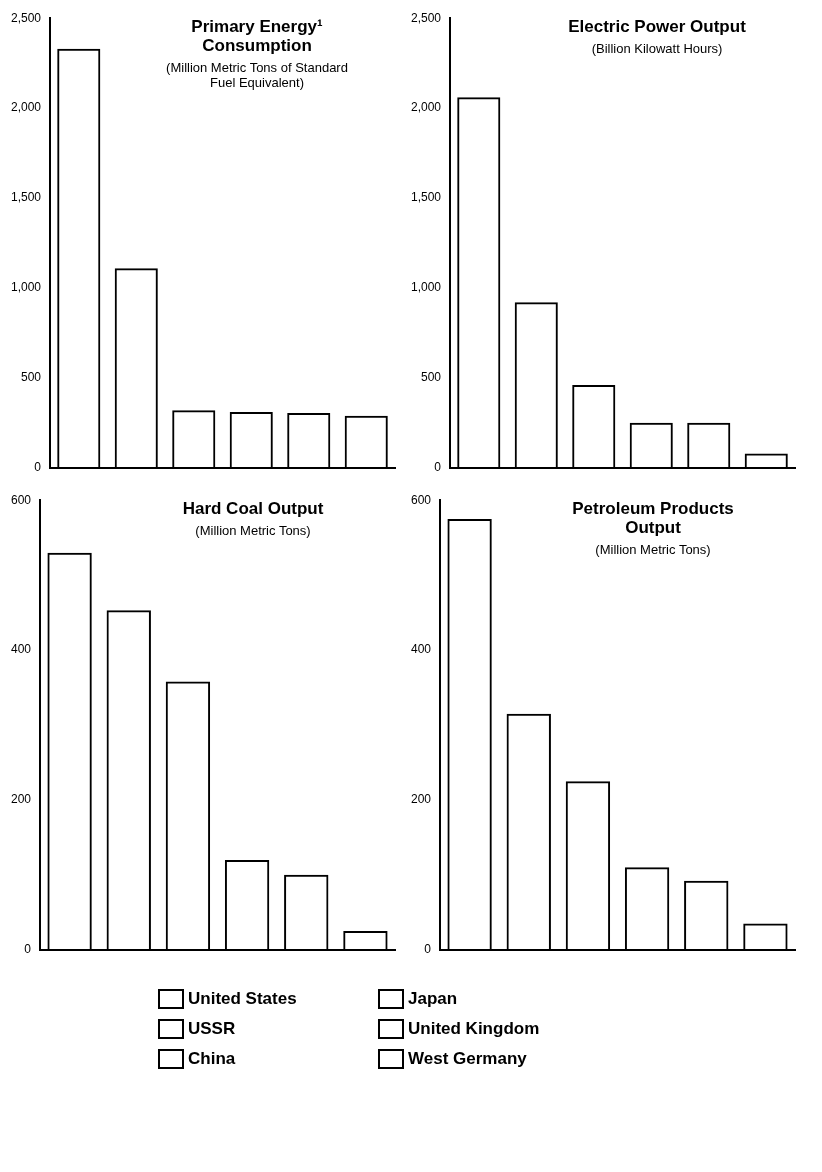 The width and height of the screenshot is (822, 1172). Describe the element at coordinates (467, 1059) in the screenshot. I see `legend-label: West Germany` at that location.